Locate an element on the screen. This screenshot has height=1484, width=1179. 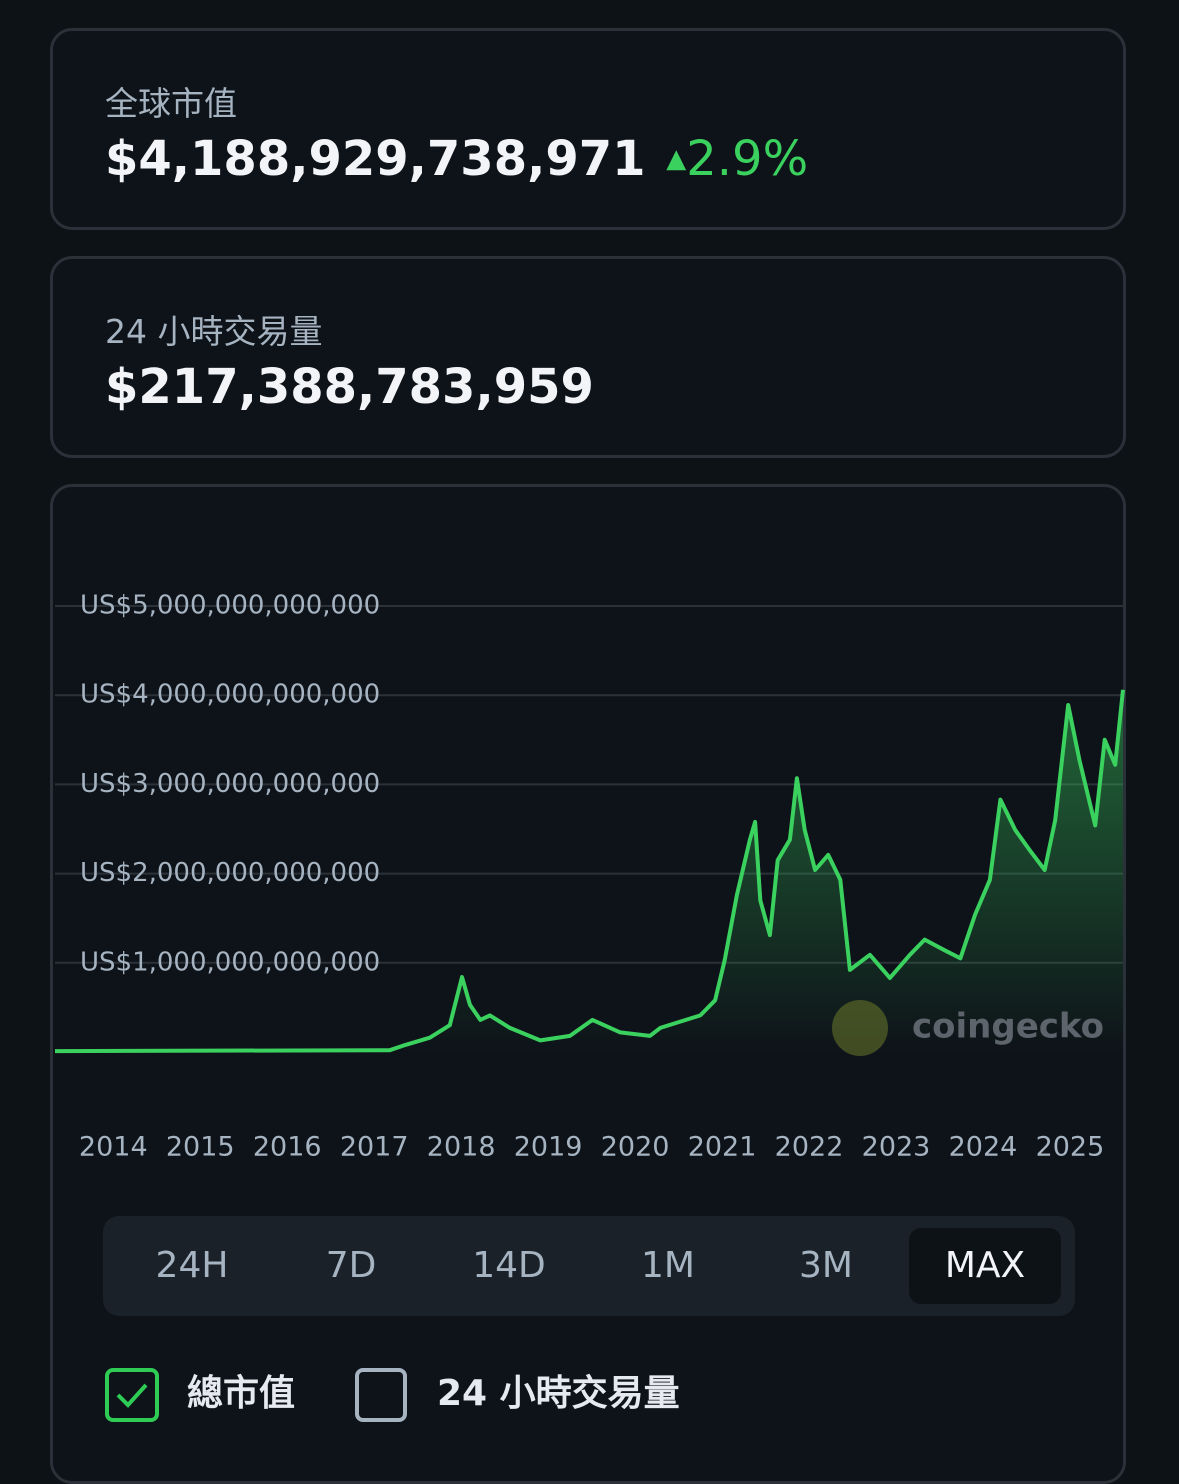
x-tick-label: 2019 is located at coordinates (548, 1147).